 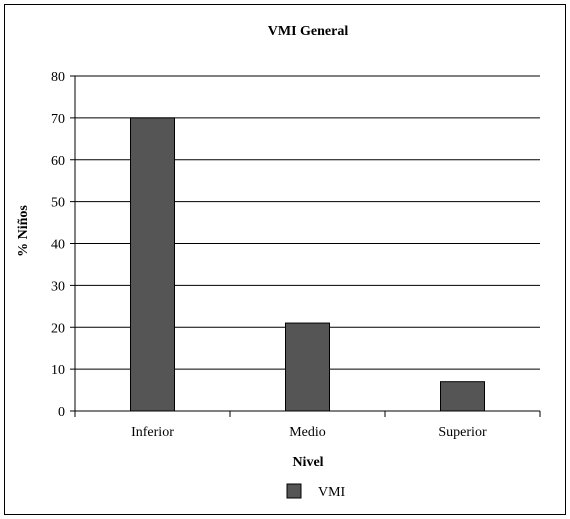 I want to click on x-tick-label-medio: Medio, so click(x=307, y=432).